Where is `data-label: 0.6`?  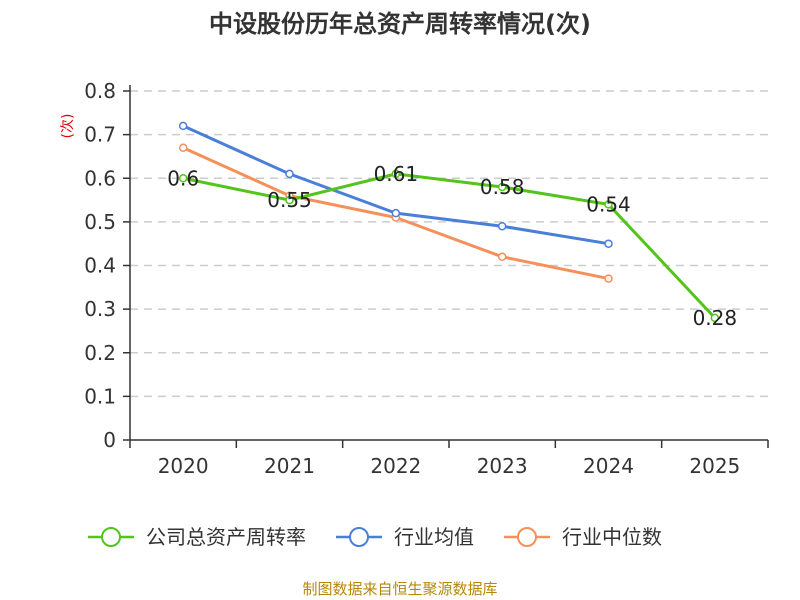 data-label: 0.6 is located at coordinates (183, 178).